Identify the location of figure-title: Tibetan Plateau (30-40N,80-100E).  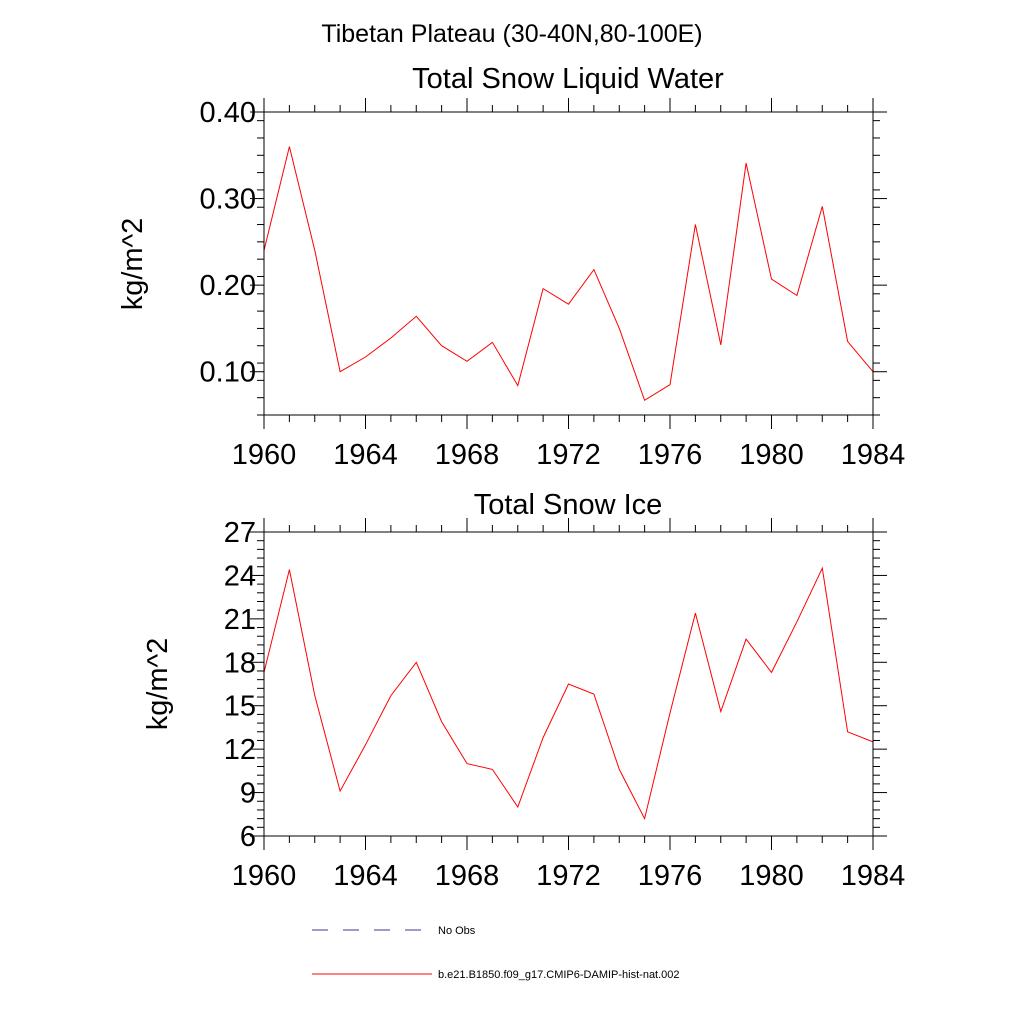
(511, 34).